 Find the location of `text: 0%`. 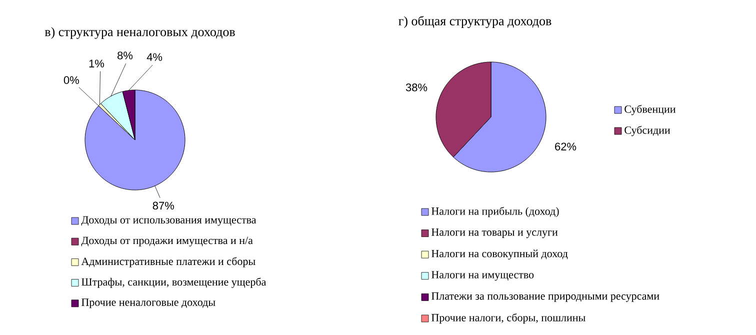

text: 0% is located at coordinates (71, 80).